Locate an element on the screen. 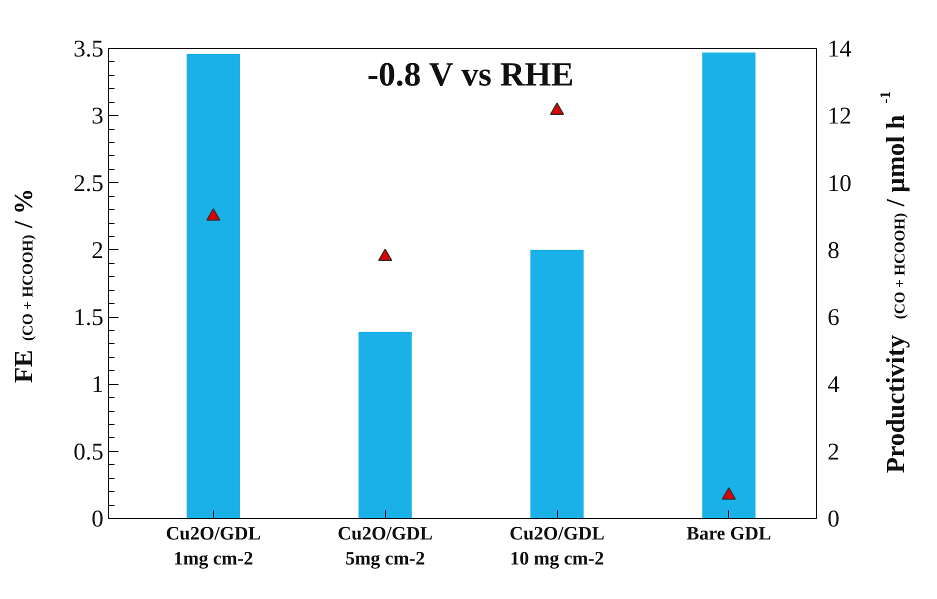  y2-axis-title: Productivity(CO + HCOOH) / µmol h-1 is located at coordinates (894, 282).